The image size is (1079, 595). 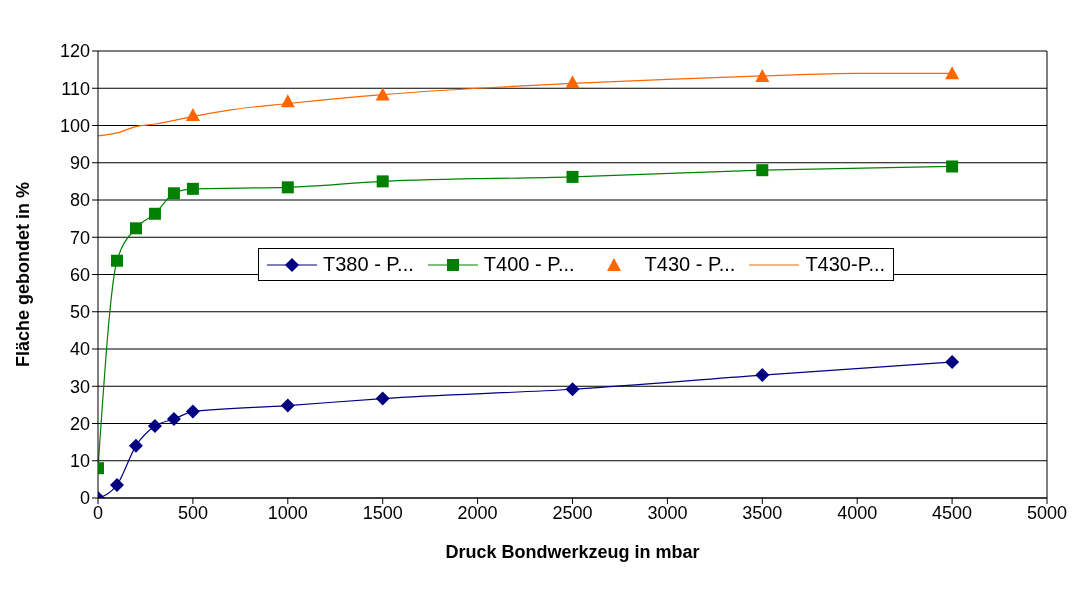 I want to click on y-tick-label: 40, so click(x=79, y=349).